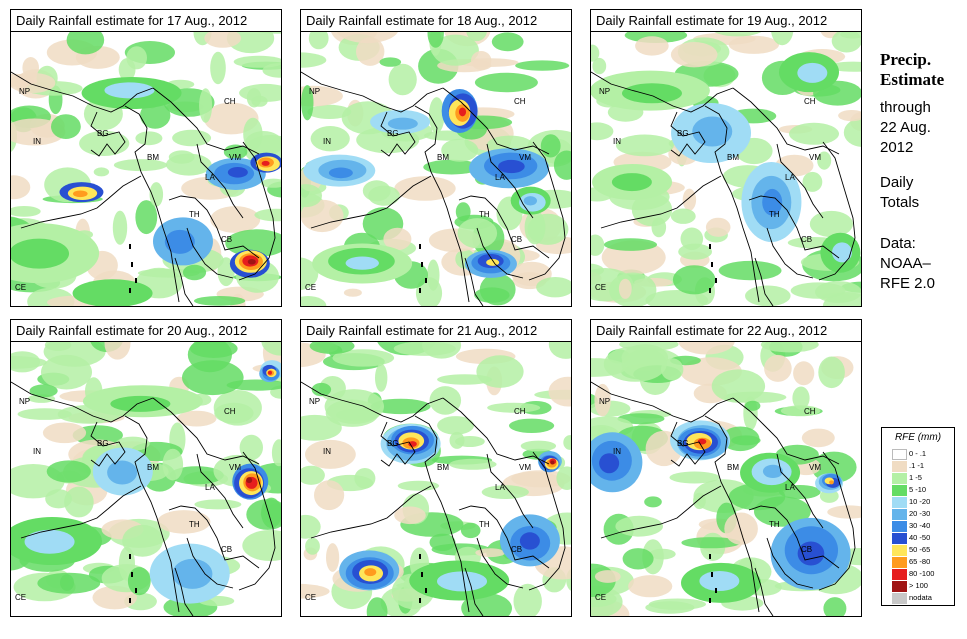  What do you see at coordinates (37, 141) in the screenshot?
I see `country-label-in: IN` at bounding box center [37, 141].